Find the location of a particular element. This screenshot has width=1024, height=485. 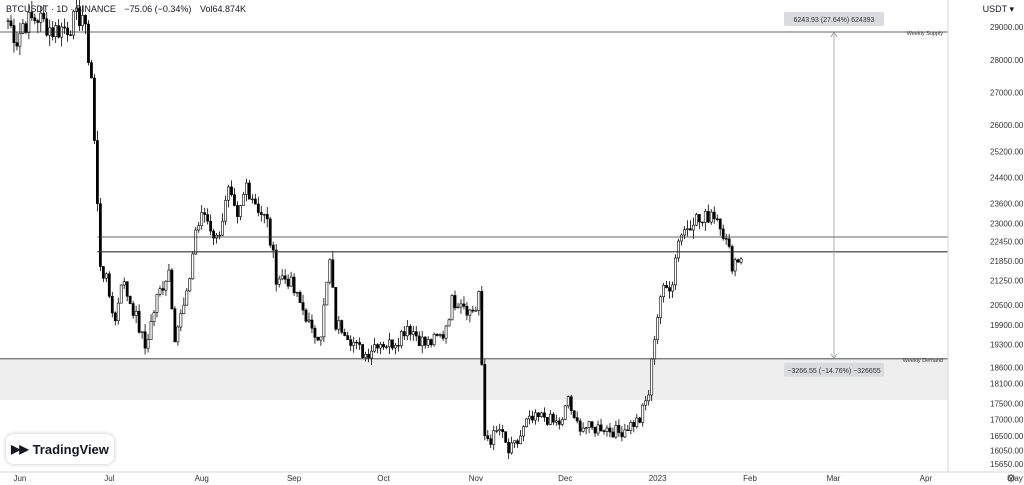

price-tick-label: 21850.00 is located at coordinates (1007, 261).